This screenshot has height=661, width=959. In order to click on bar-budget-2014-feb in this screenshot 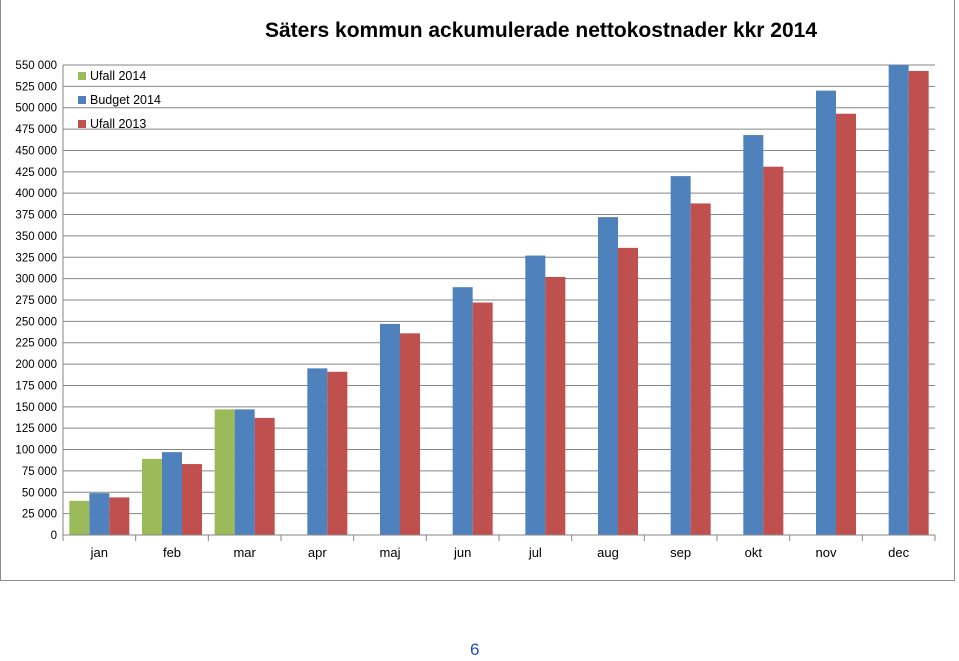, I will do `click(172, 493)`.